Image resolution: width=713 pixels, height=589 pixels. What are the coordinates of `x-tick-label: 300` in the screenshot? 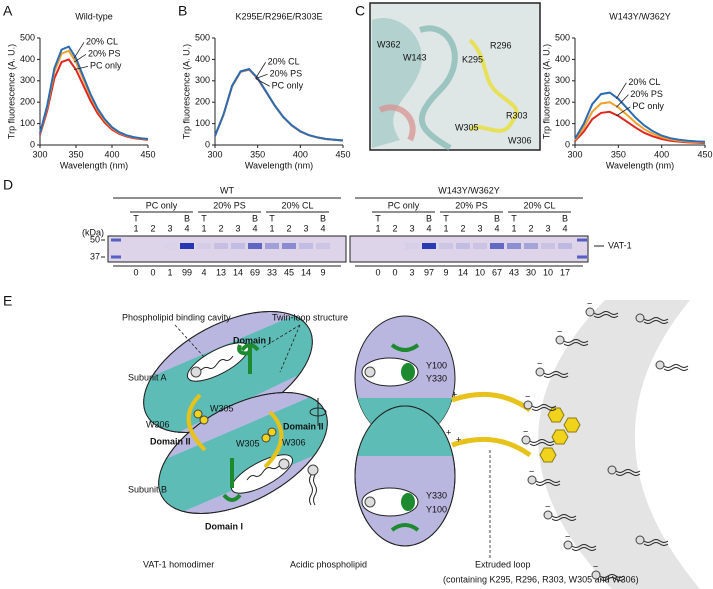 It's located at (39, 154).